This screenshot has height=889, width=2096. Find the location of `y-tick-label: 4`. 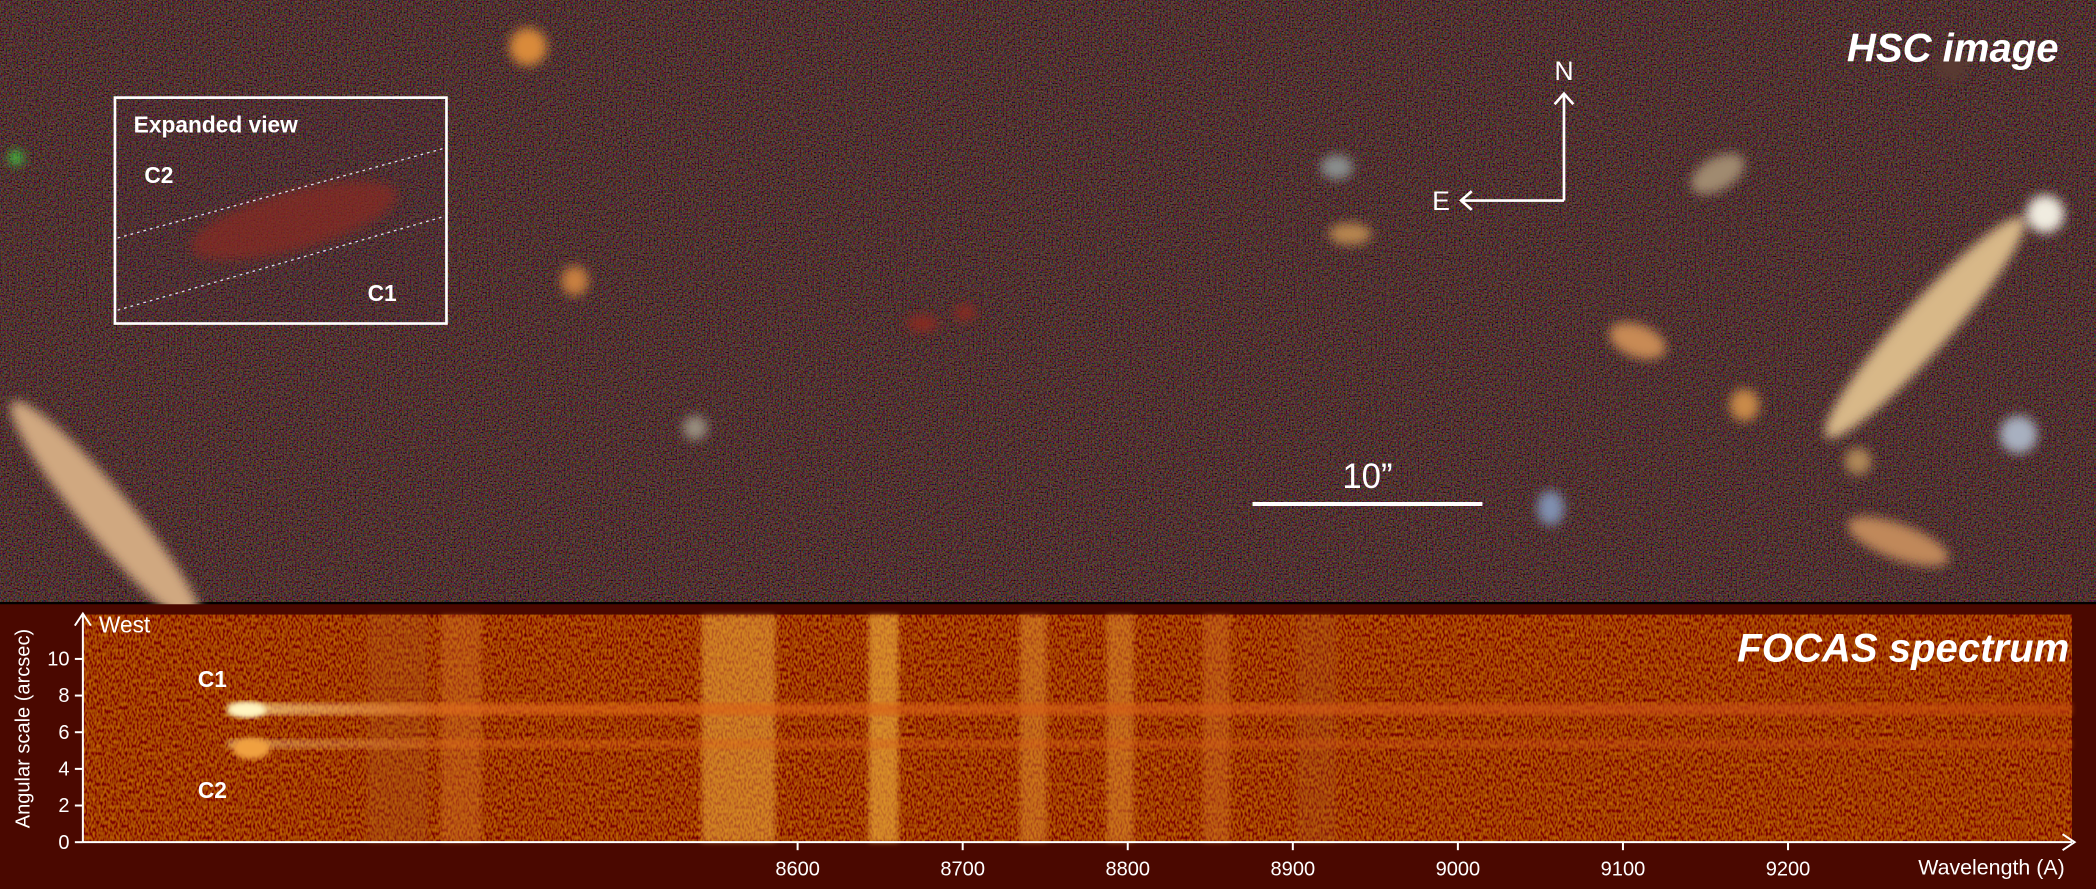

y-tick-label: 4 is located at coordinates (63, 770).